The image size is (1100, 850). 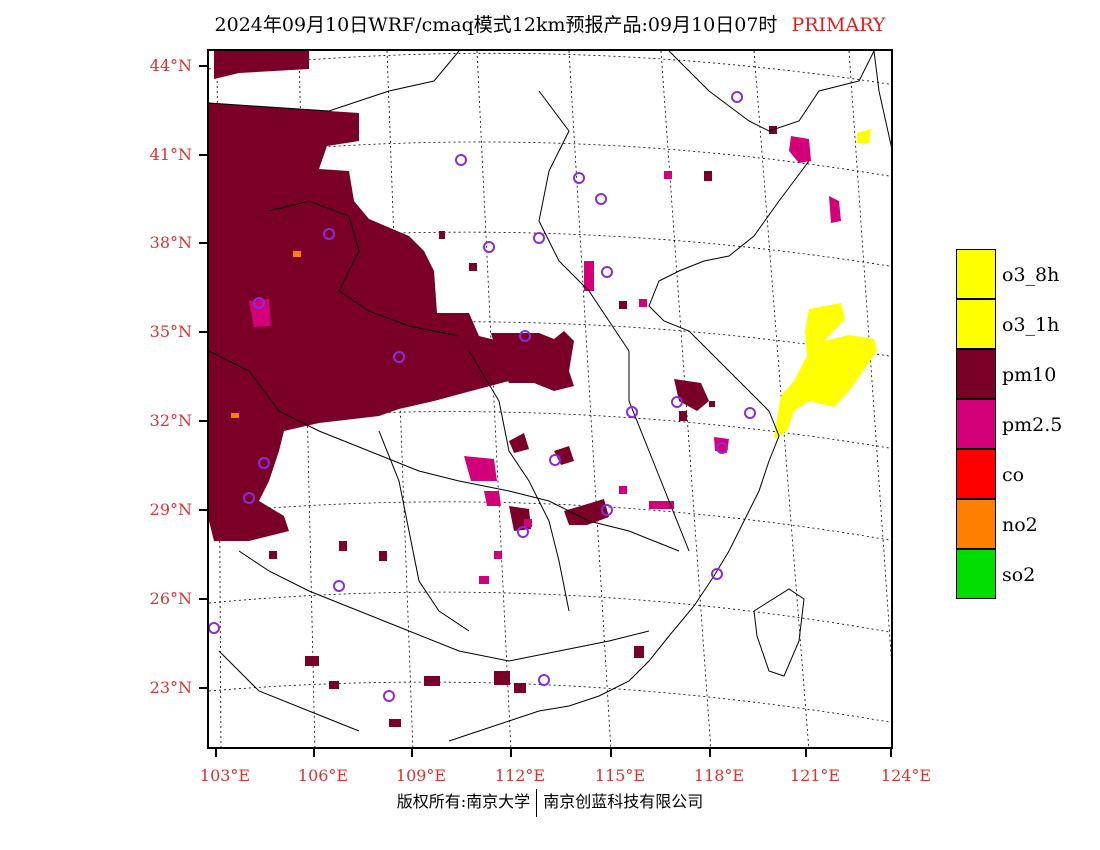 What do you see at coordinates (170, 242) in the screenshot?
I see `lat-label-38: 38°N` at bounding box center [170, 242].